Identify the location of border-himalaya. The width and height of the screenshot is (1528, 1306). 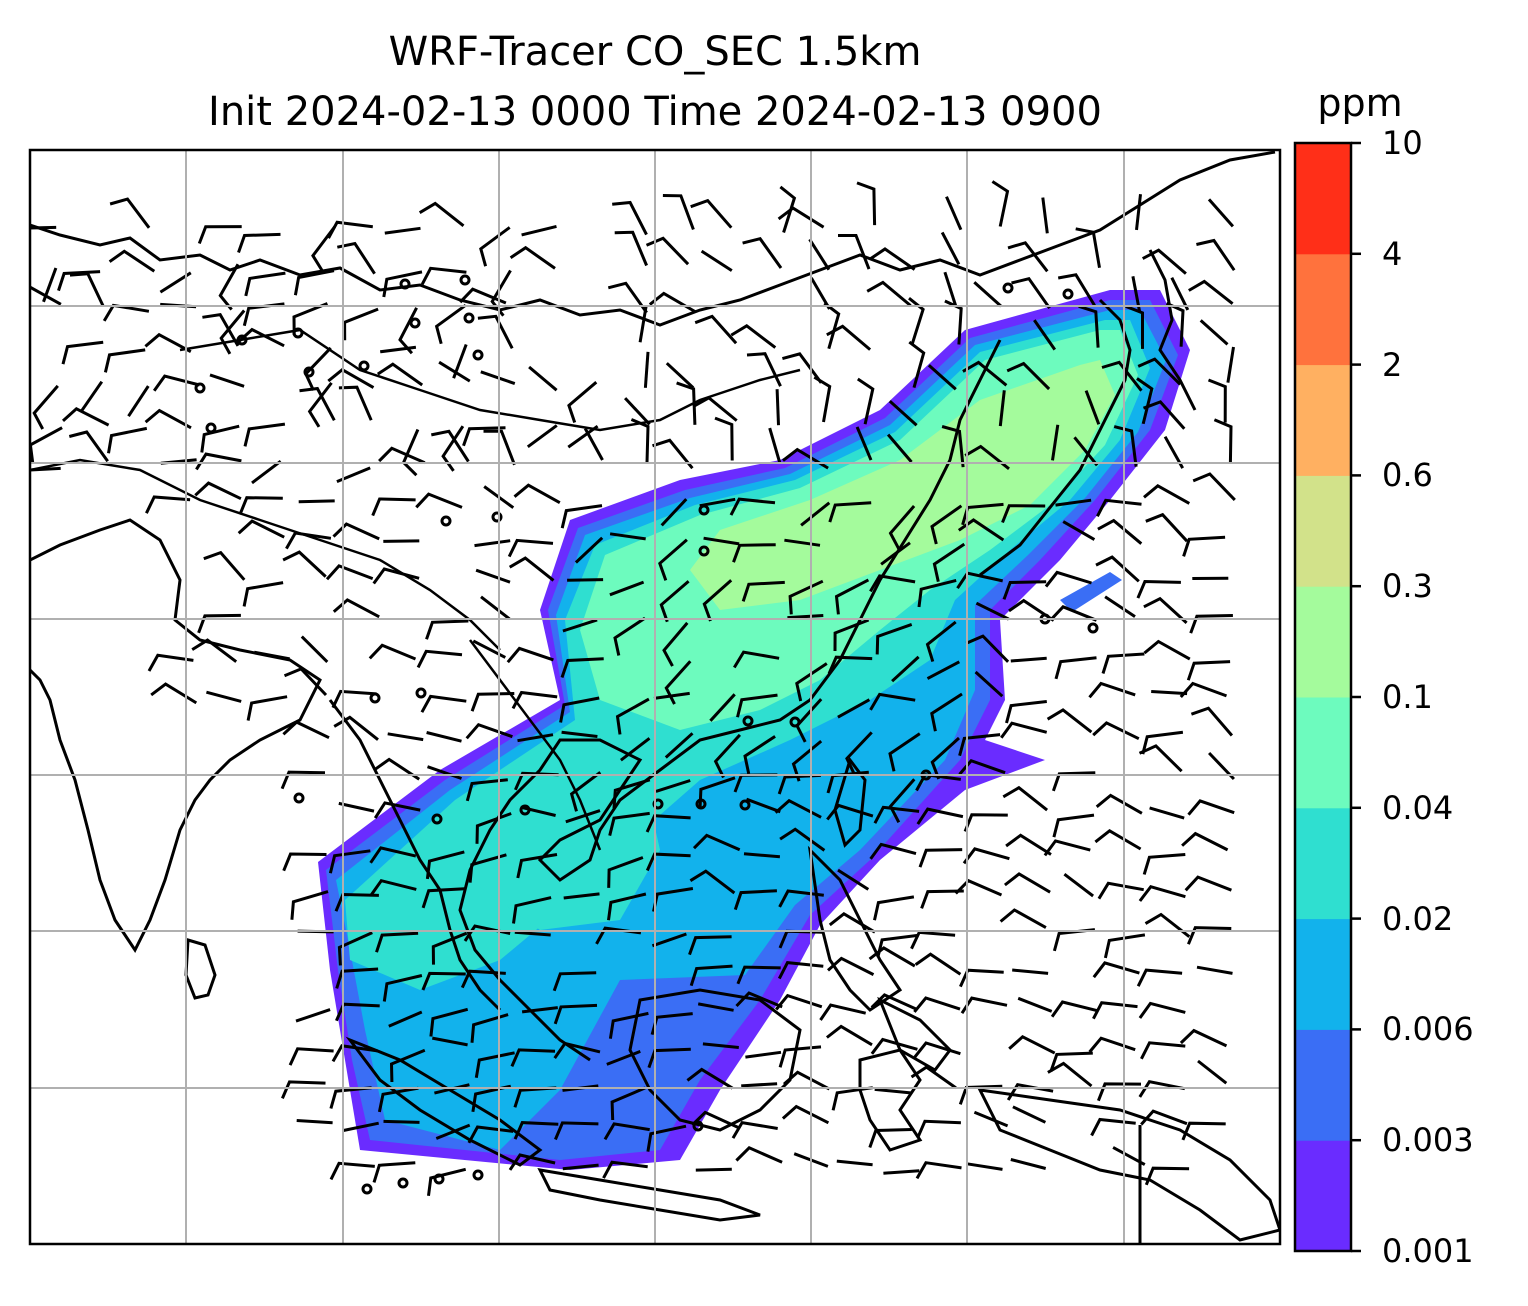
(265, 554).